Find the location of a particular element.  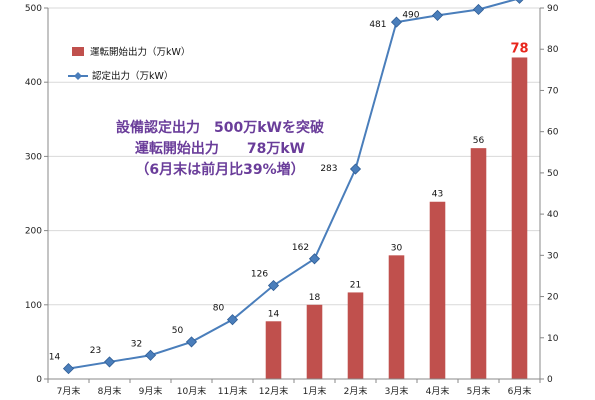

line-value-label: 481 is located at coordinates (377, 25).